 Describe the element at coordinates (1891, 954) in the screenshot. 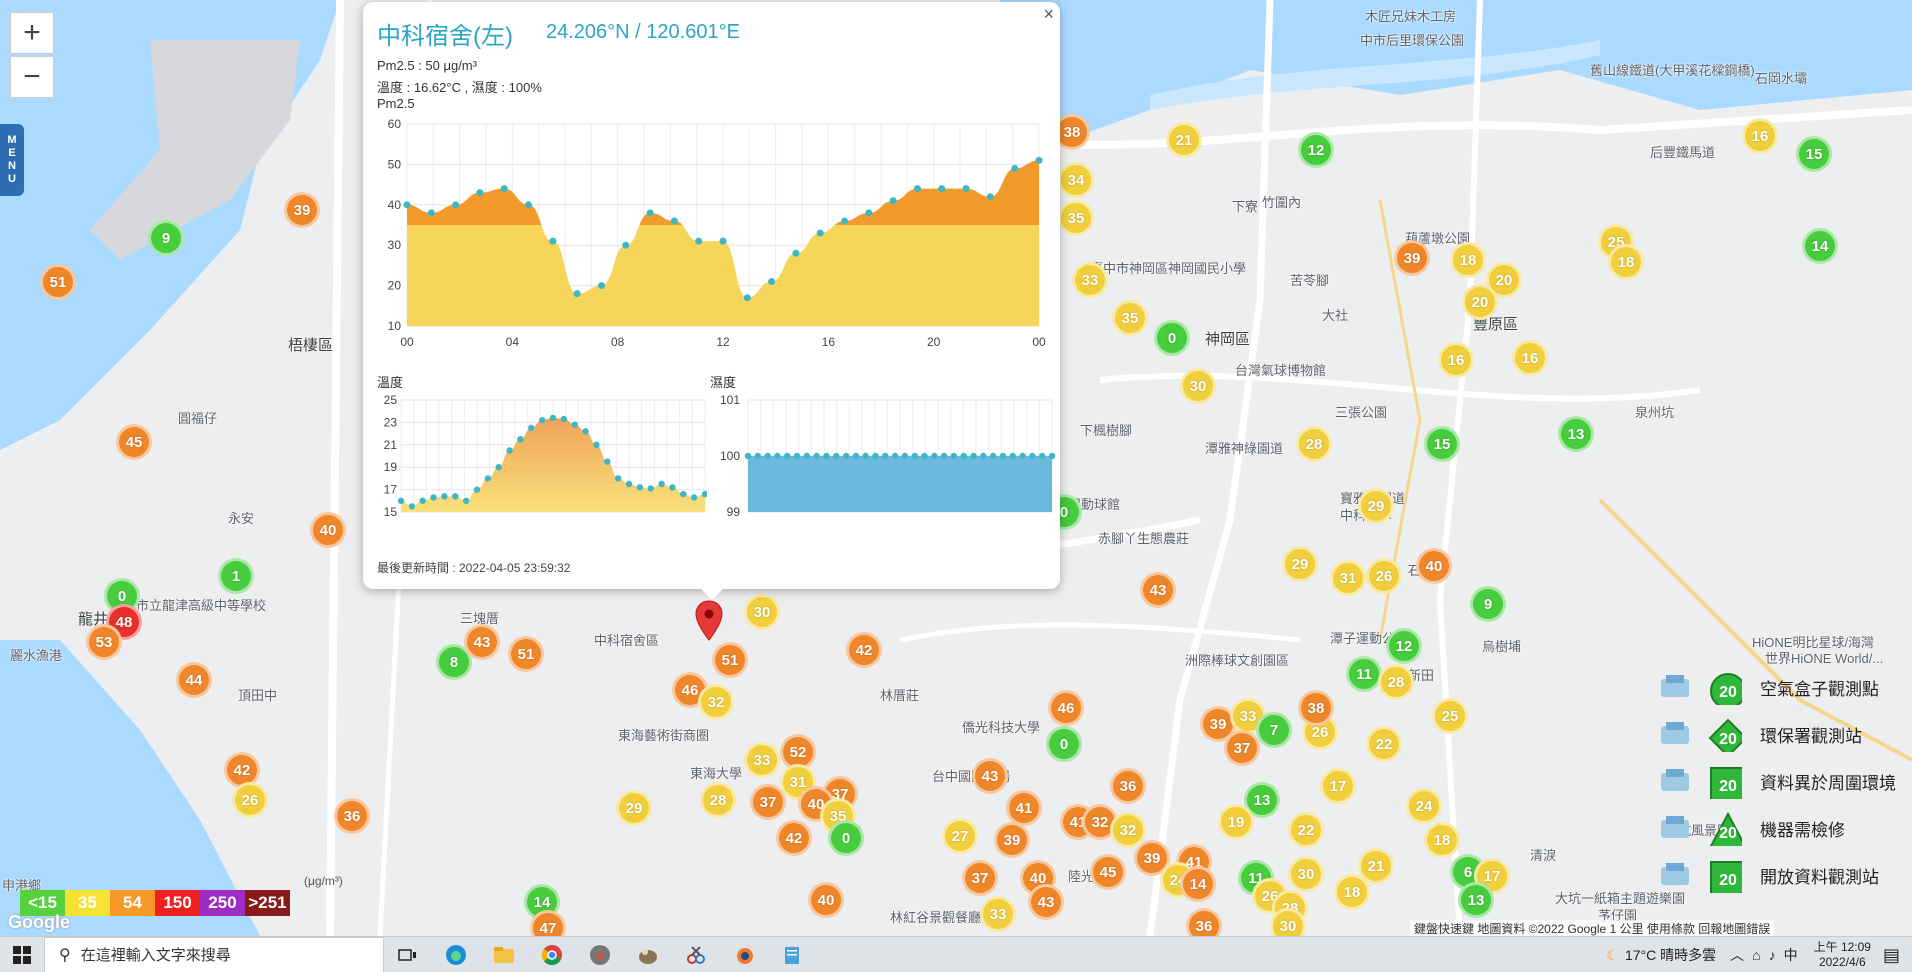

I see `notification-icon: ▤` at that location.